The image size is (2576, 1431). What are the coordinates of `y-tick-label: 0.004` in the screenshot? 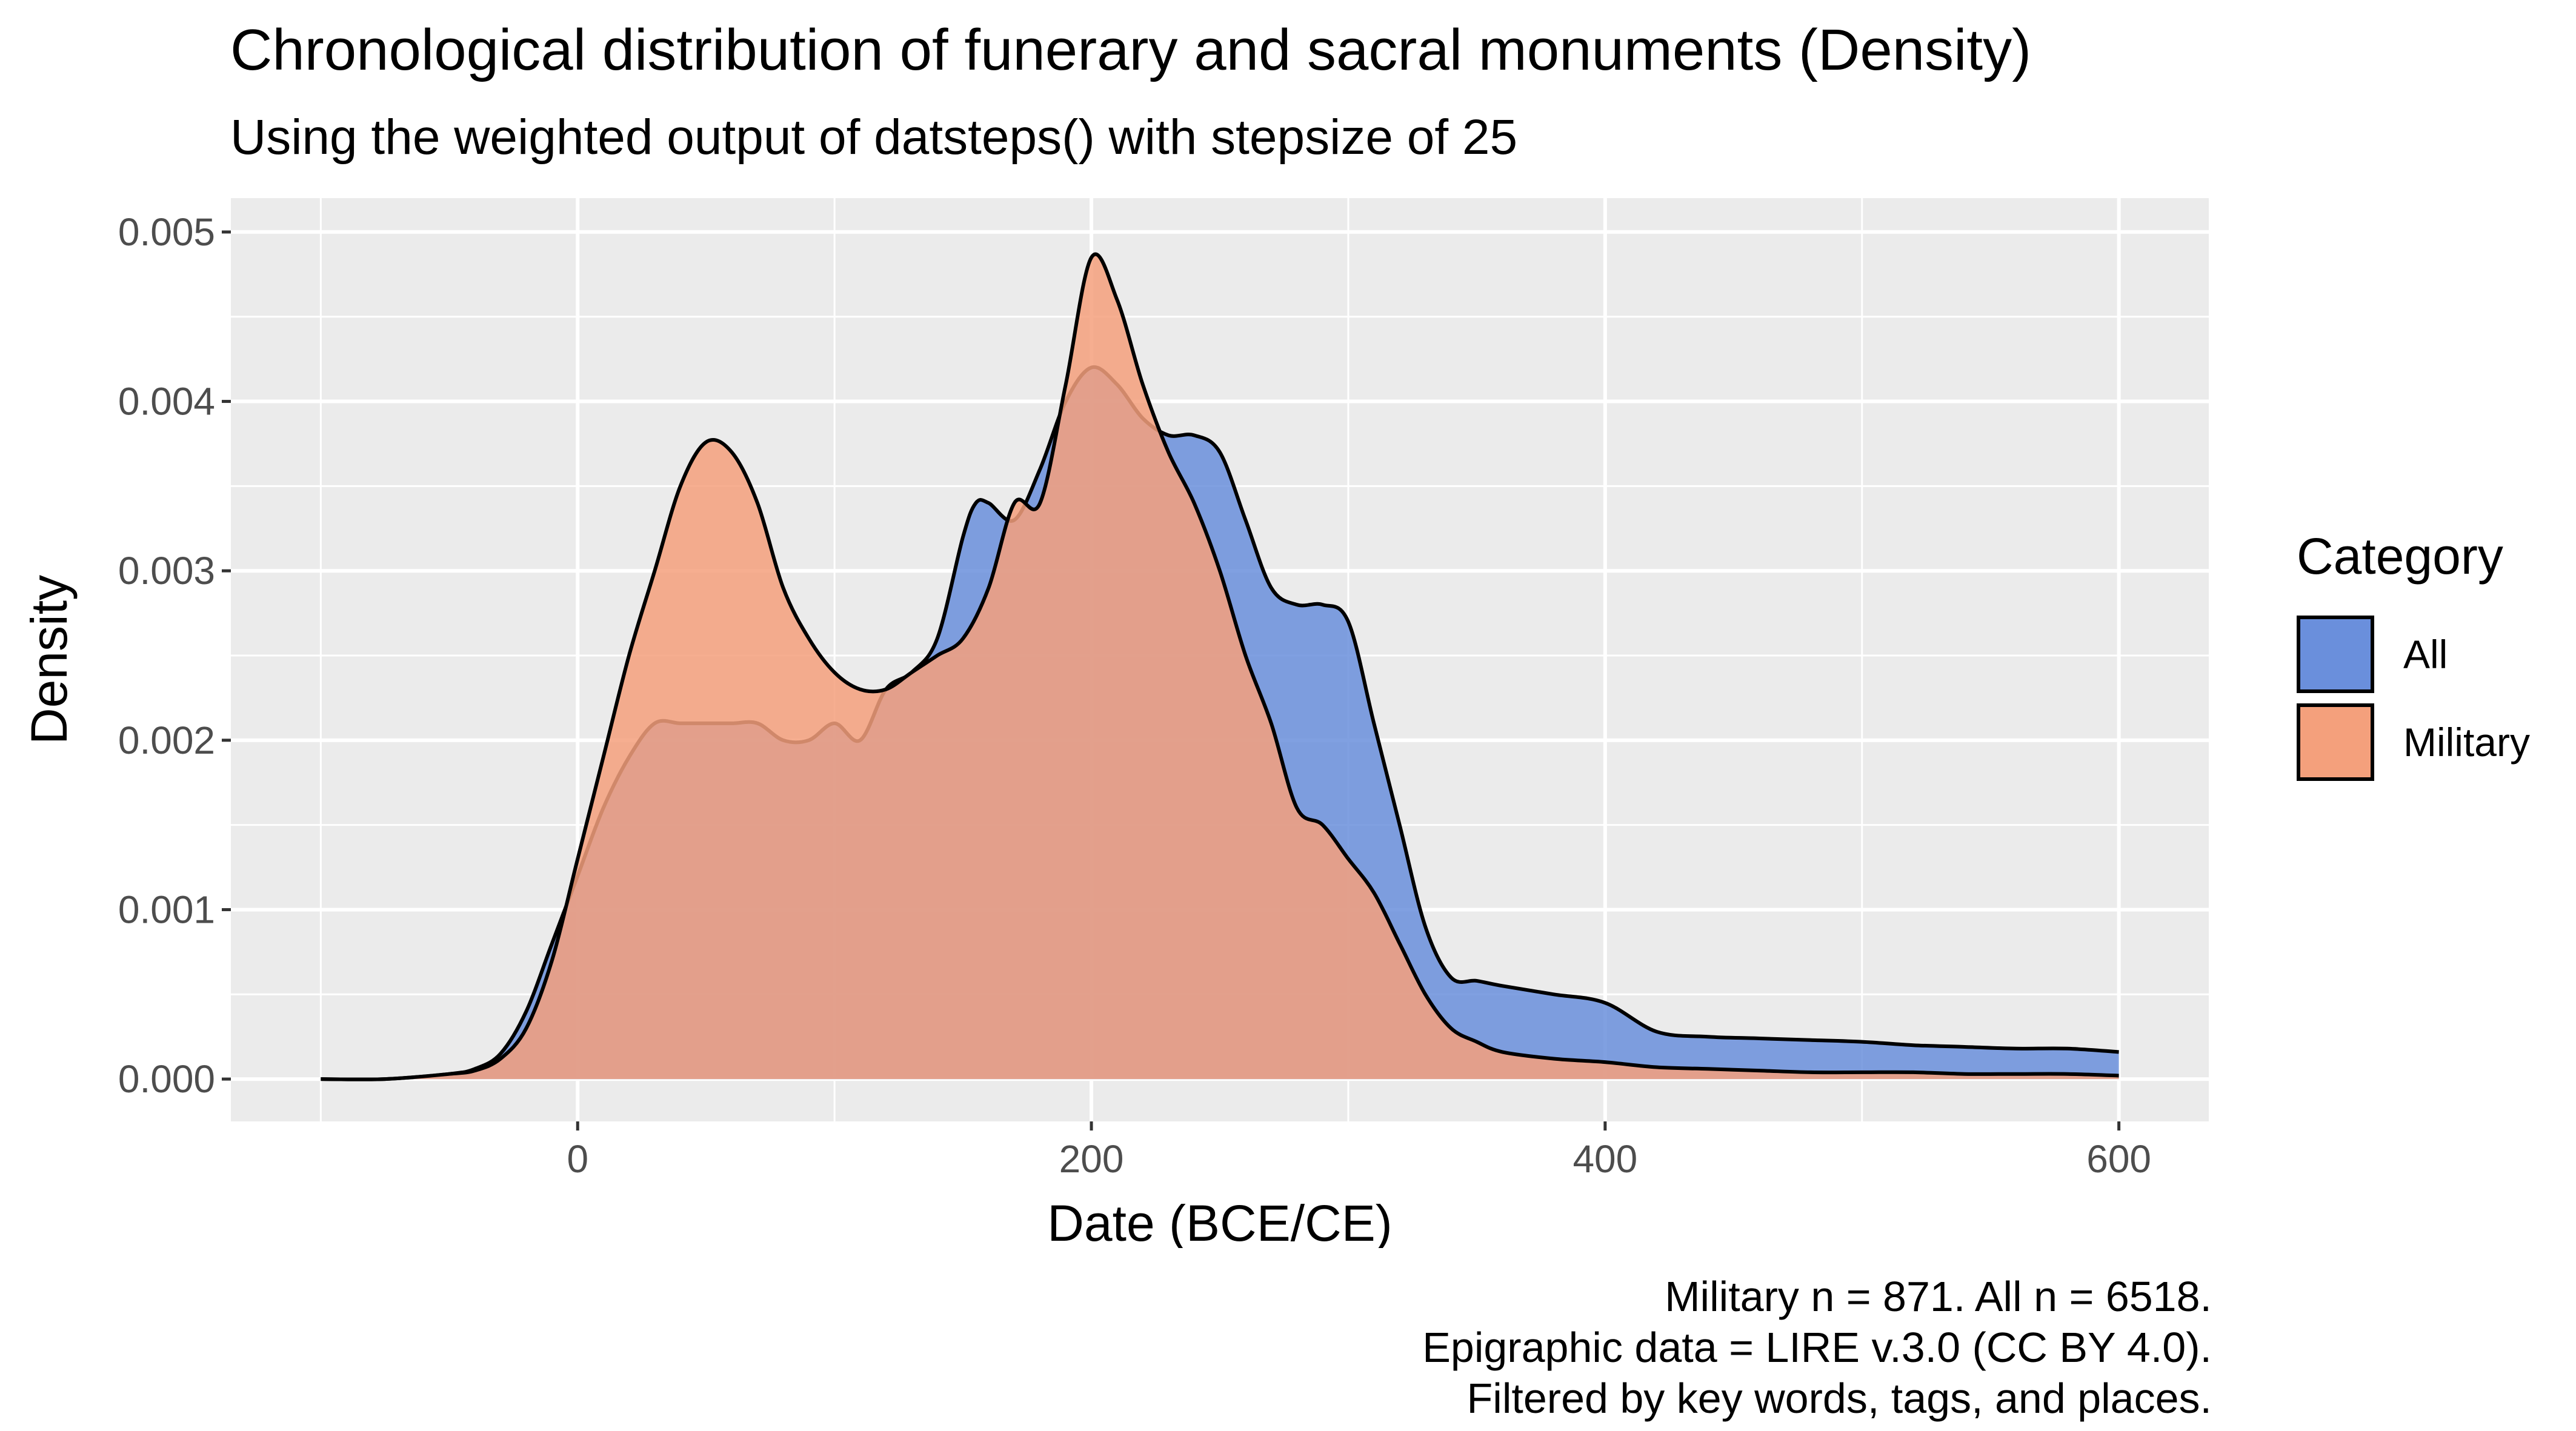 It's located at (166, 401).